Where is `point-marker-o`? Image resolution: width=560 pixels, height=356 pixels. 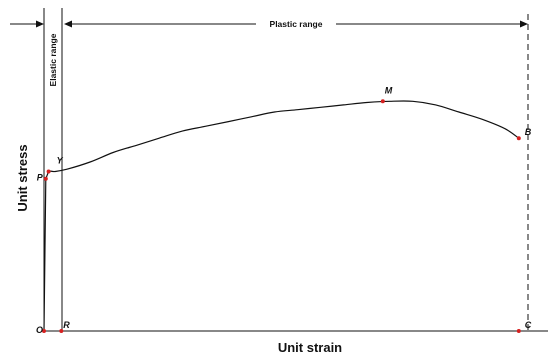
point-marker-o is located at coordinates (44, 331).